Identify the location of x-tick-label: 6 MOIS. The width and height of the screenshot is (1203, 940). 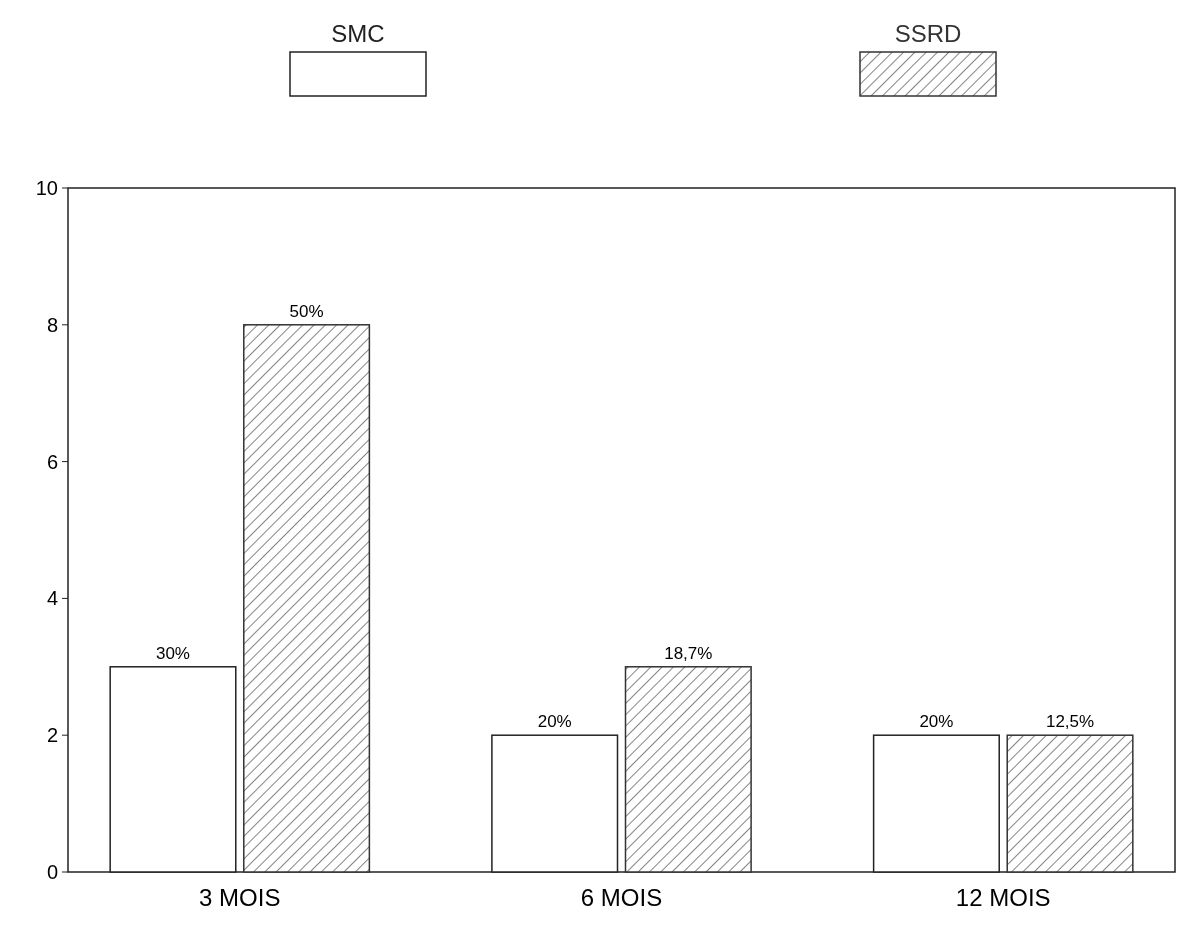
(621, 897).